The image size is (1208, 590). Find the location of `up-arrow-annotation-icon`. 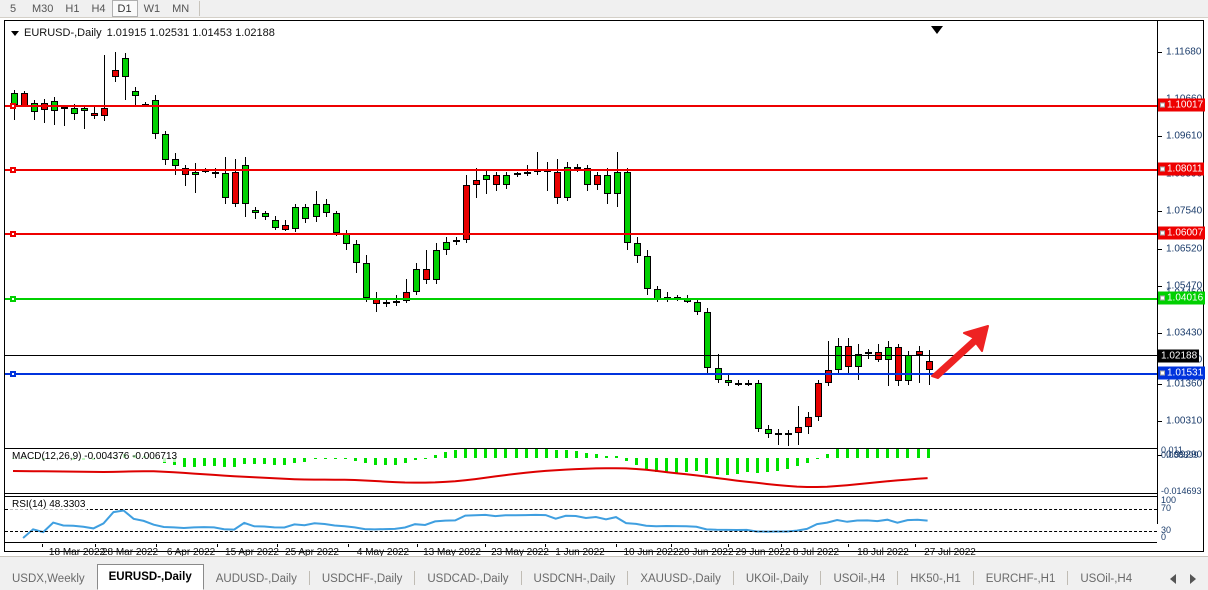

up-arrow-annotation-icon is located at coordinates (960, 351).